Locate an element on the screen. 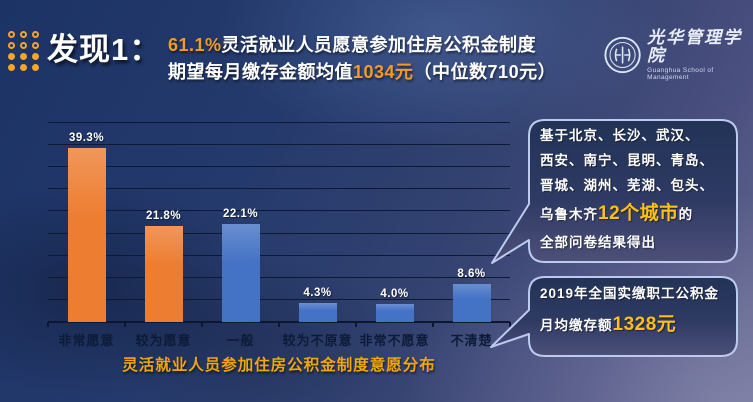  logo-text: 光华管理学院 Guanghua School of Management is located at coordinates (700, 55).